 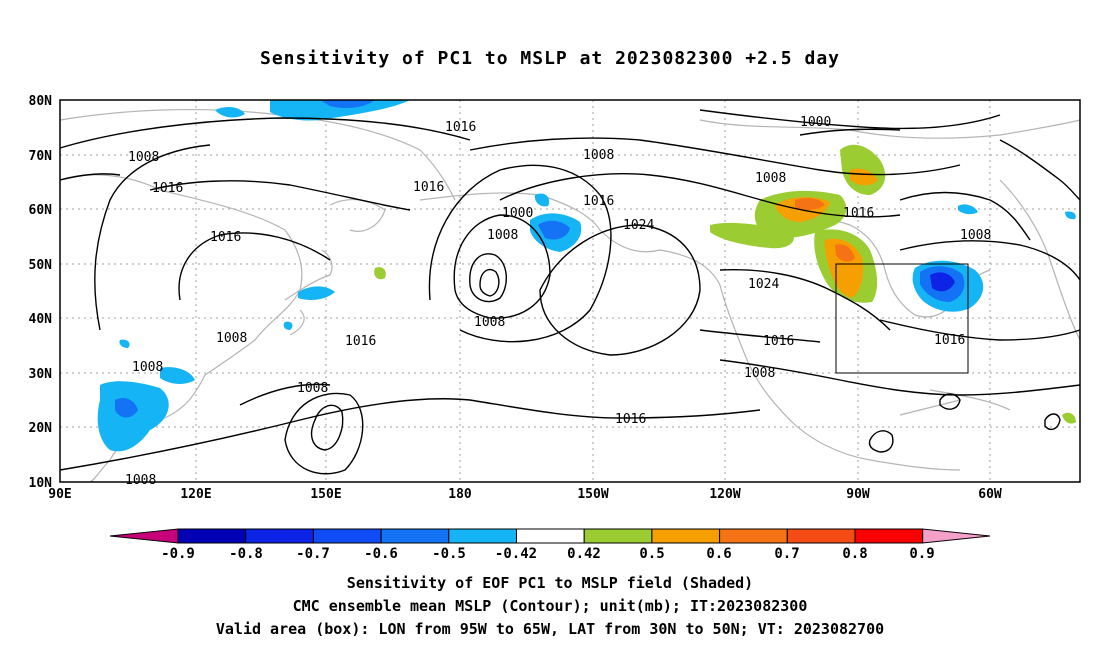 I want to click on lon-label: 150E, so click(x=325, y=494).